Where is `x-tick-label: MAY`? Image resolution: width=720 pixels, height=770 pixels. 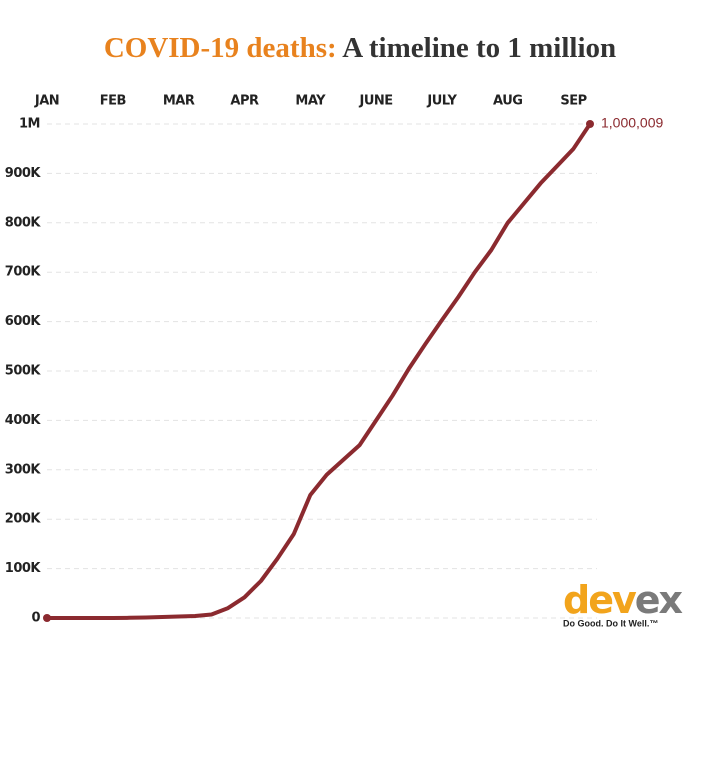 x-tick-label: MAY is located at coordinates (310, 101).